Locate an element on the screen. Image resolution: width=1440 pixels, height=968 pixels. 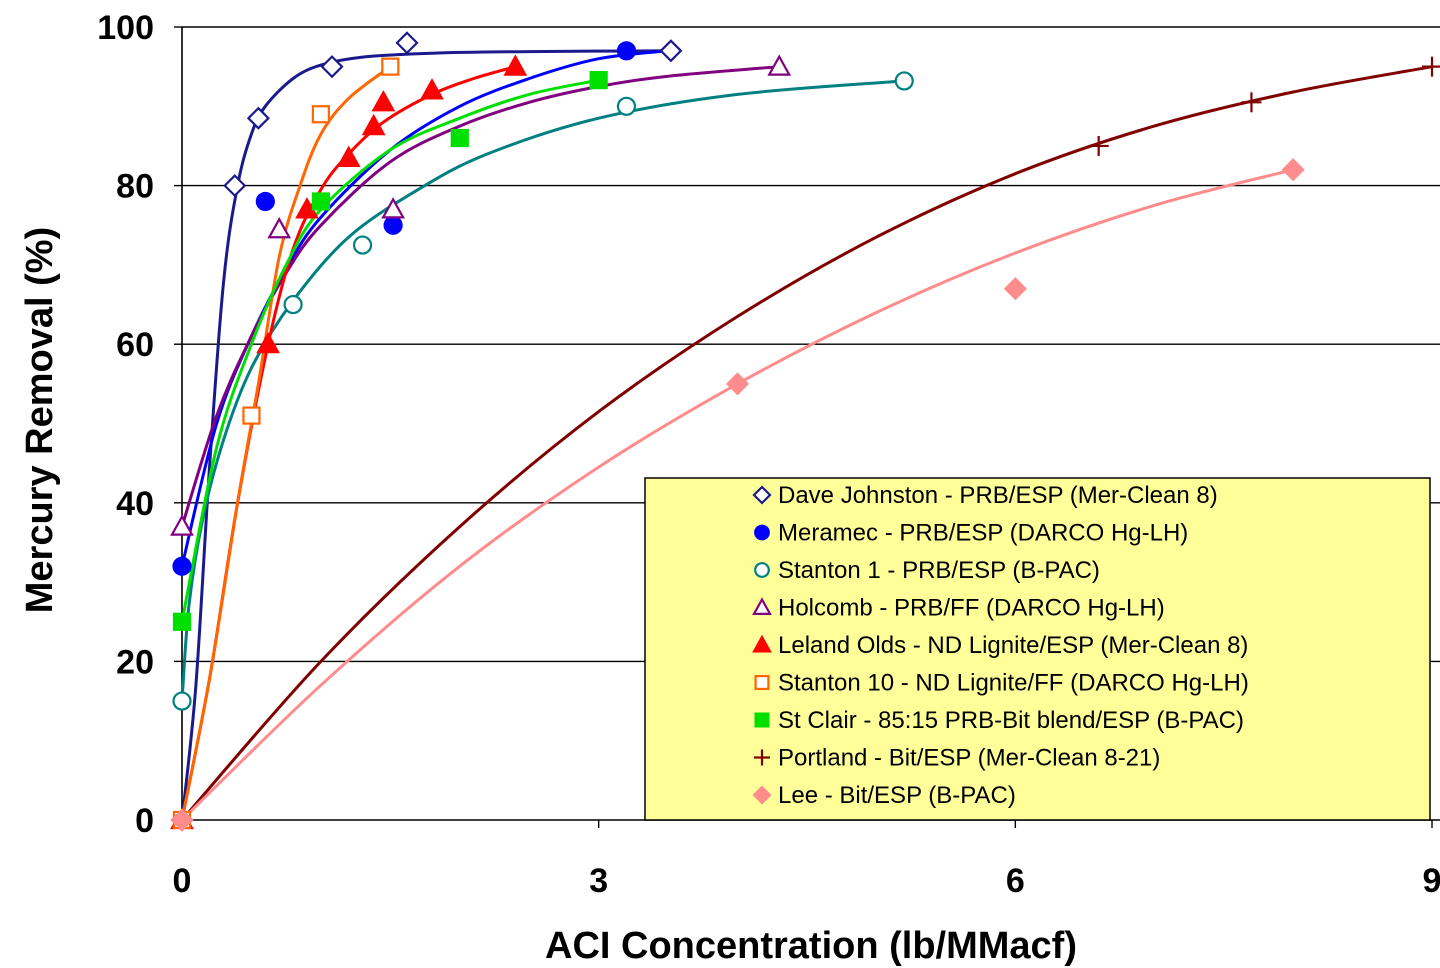
legend-marker-st-clair is located at coordinates (762, 720).